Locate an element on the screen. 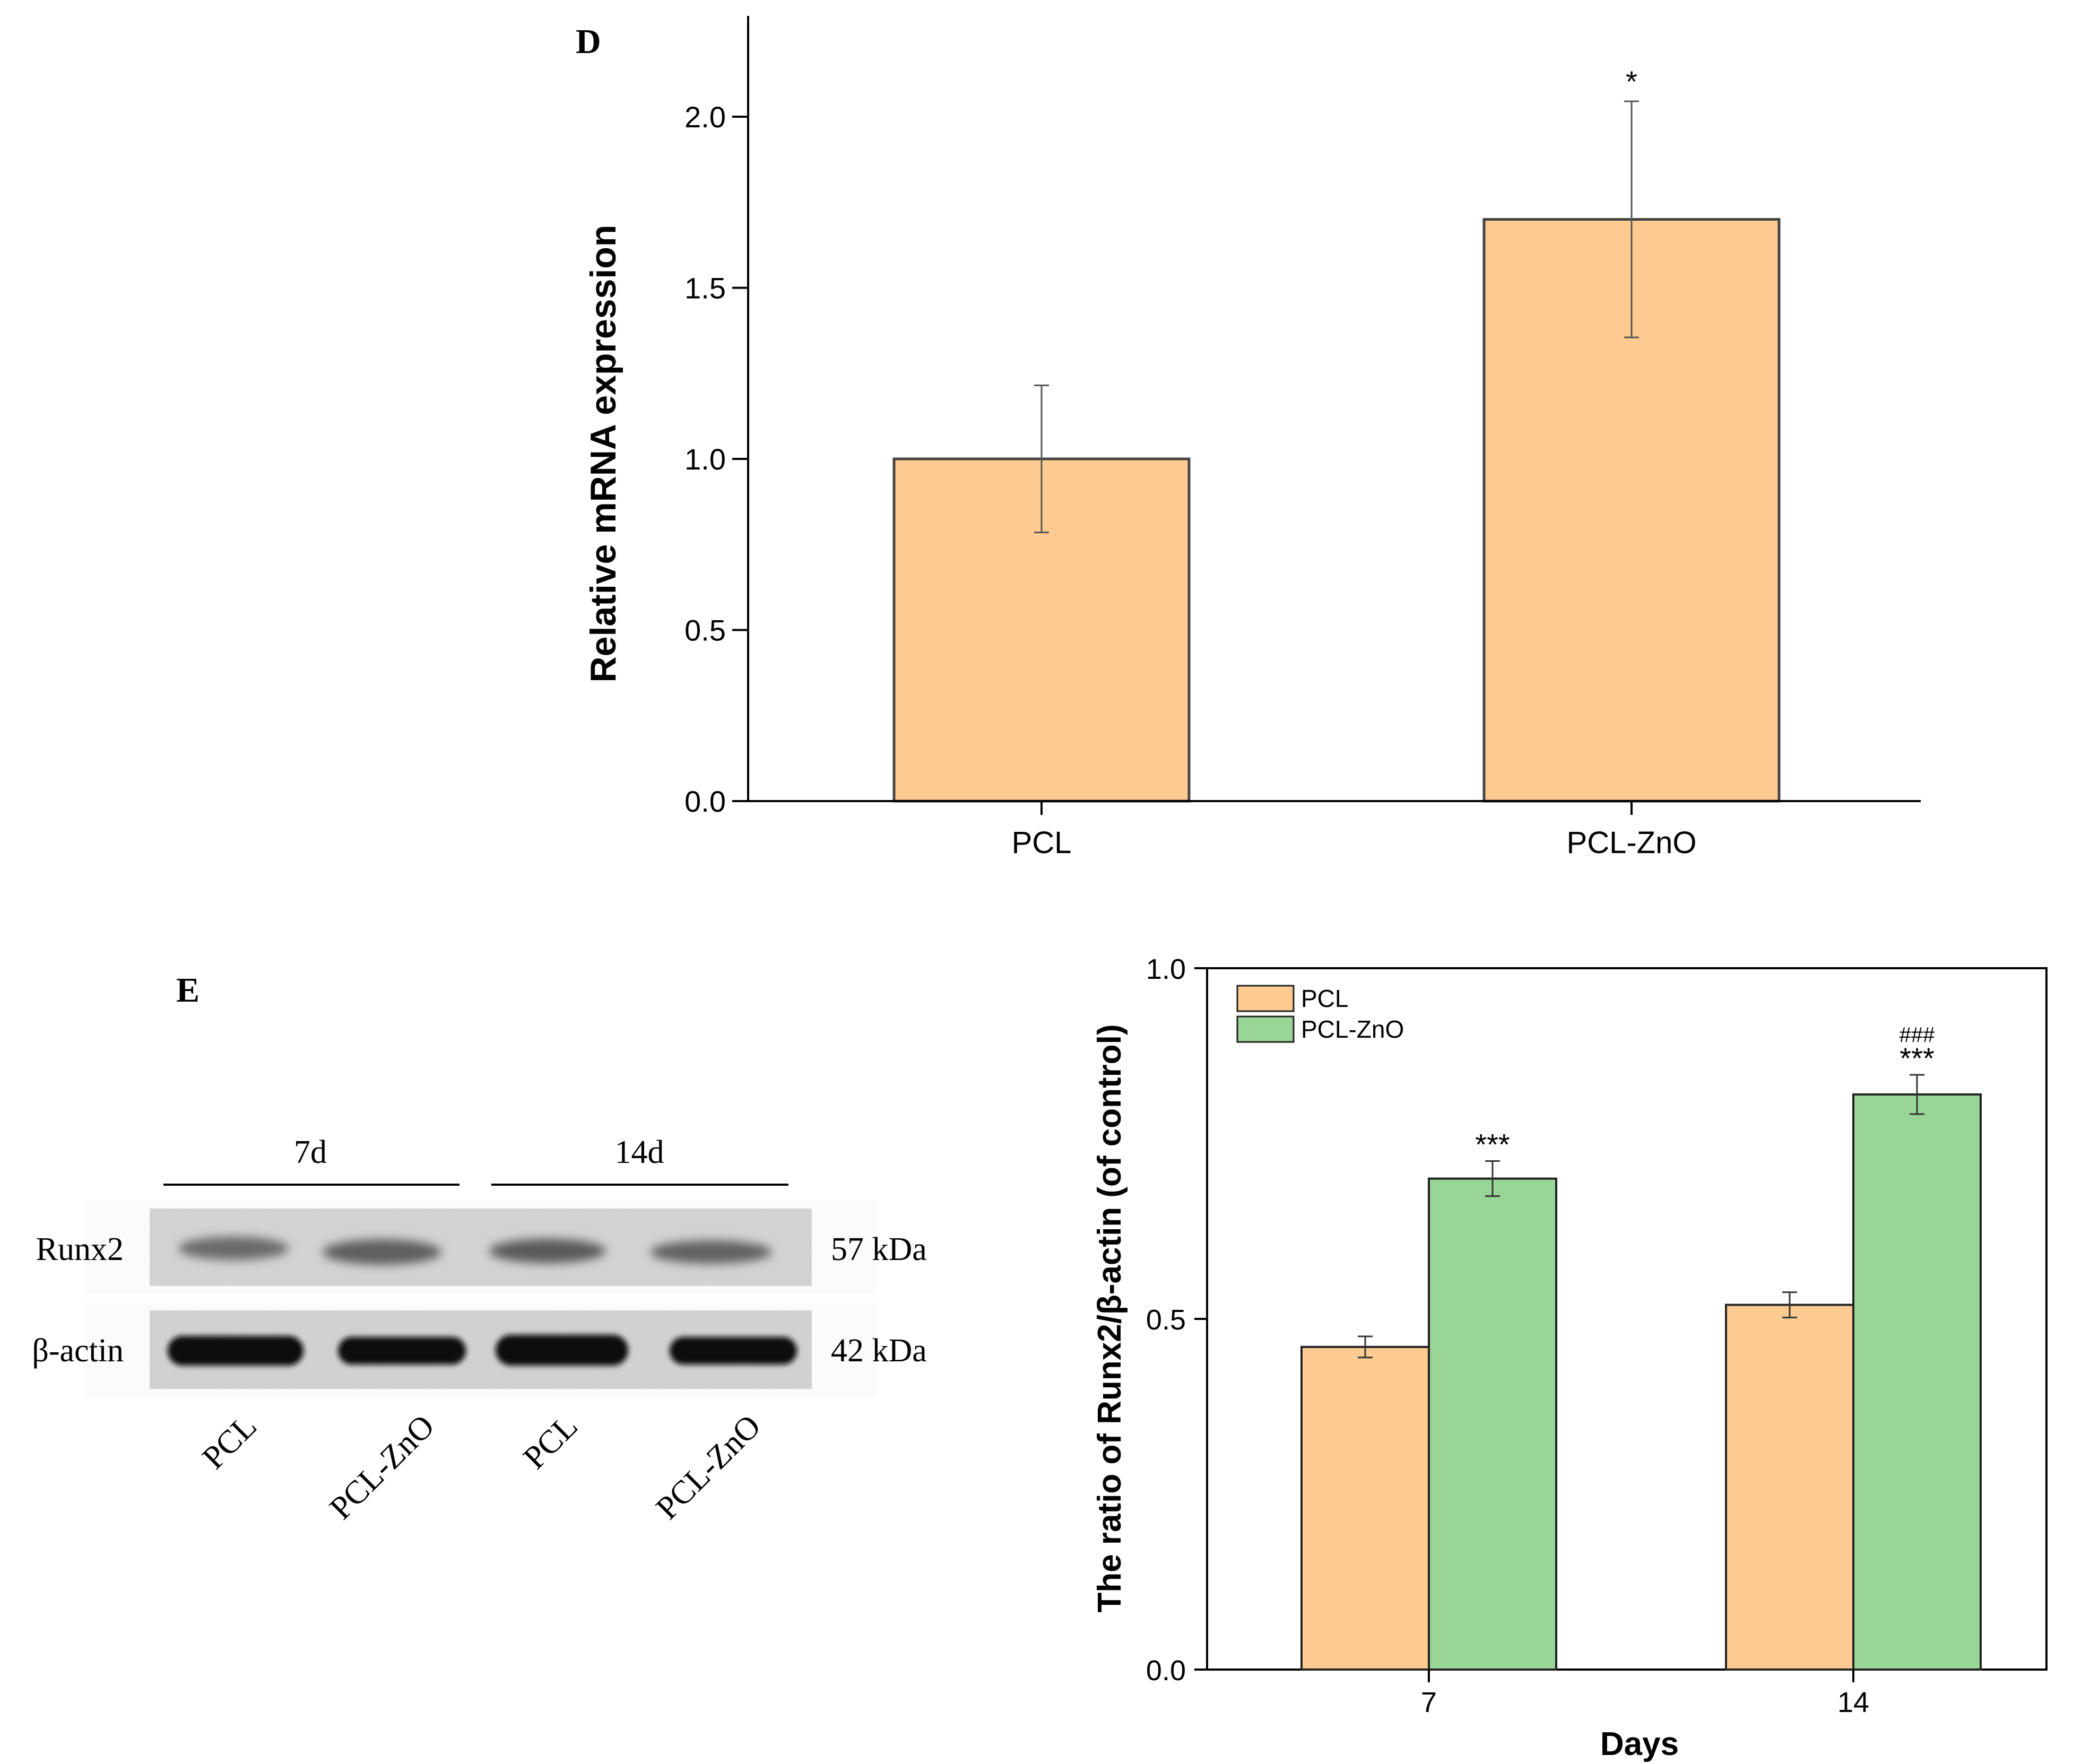  panel-e-label: E is located at coordinates (188, 991).